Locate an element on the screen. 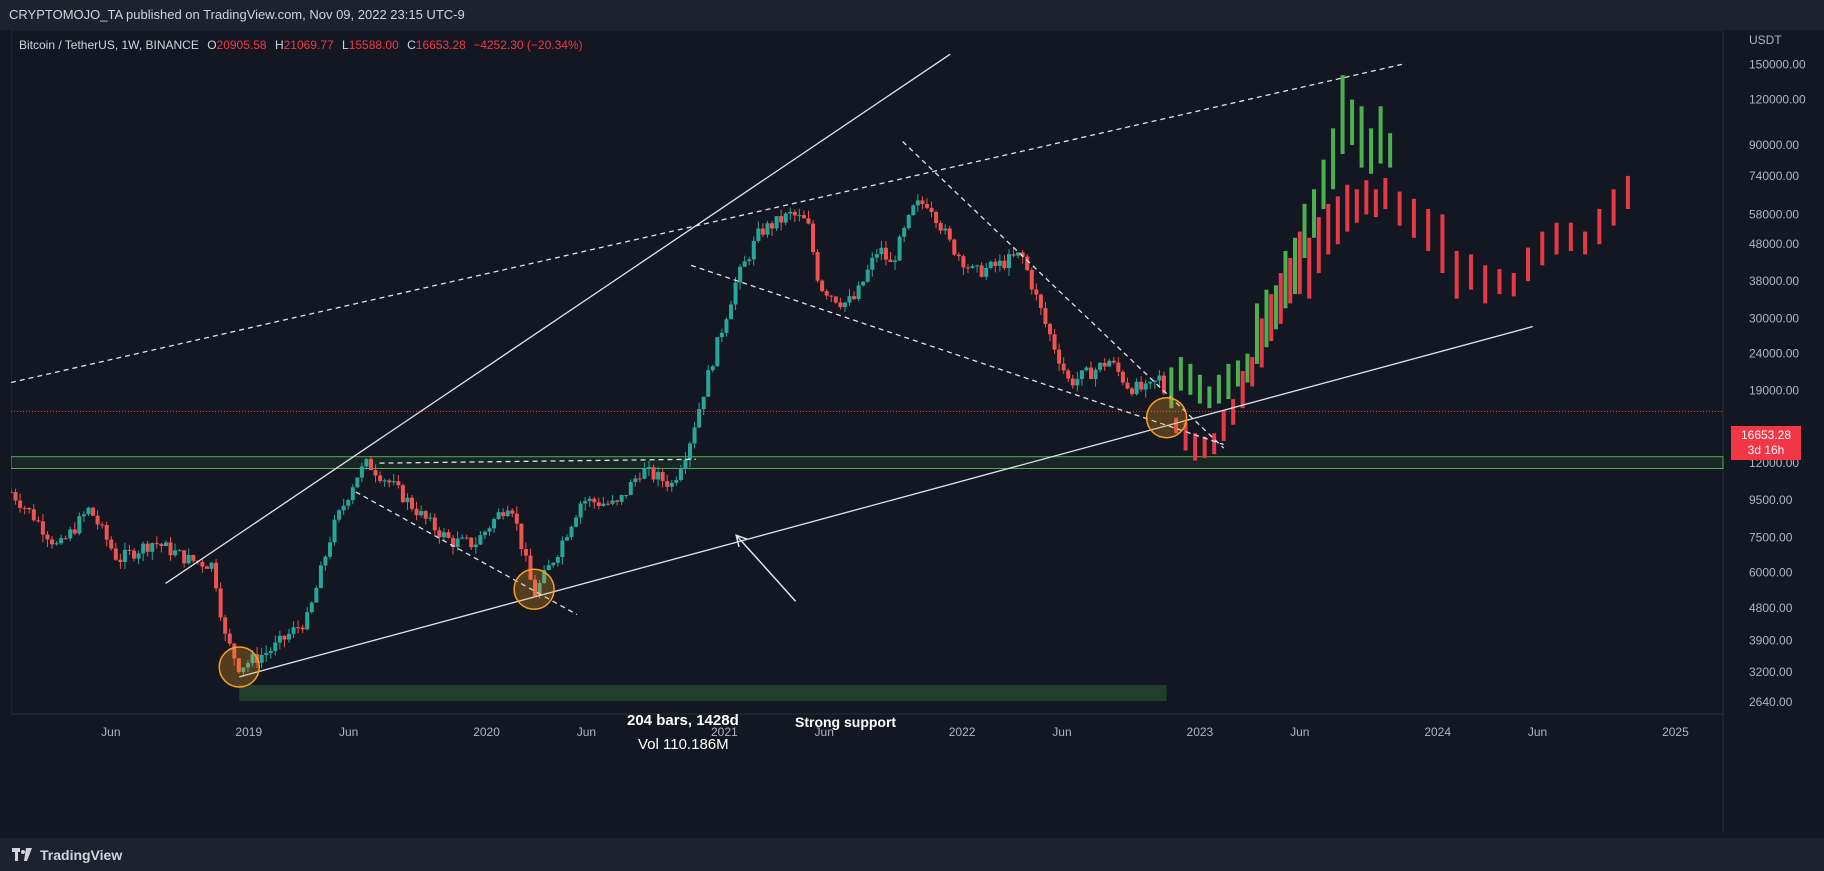  tradingview-brand: TradingView is located at coordinates (81, 854).